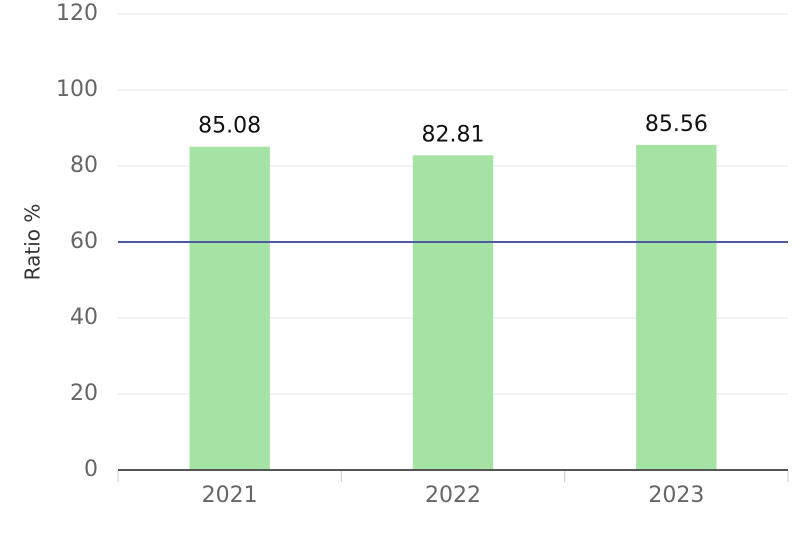 The width and height of the screenshot is (800, 533). Describe the element at coordinates (77, 89) in the screenshot. I see `y-tick-label: 100` at that location.